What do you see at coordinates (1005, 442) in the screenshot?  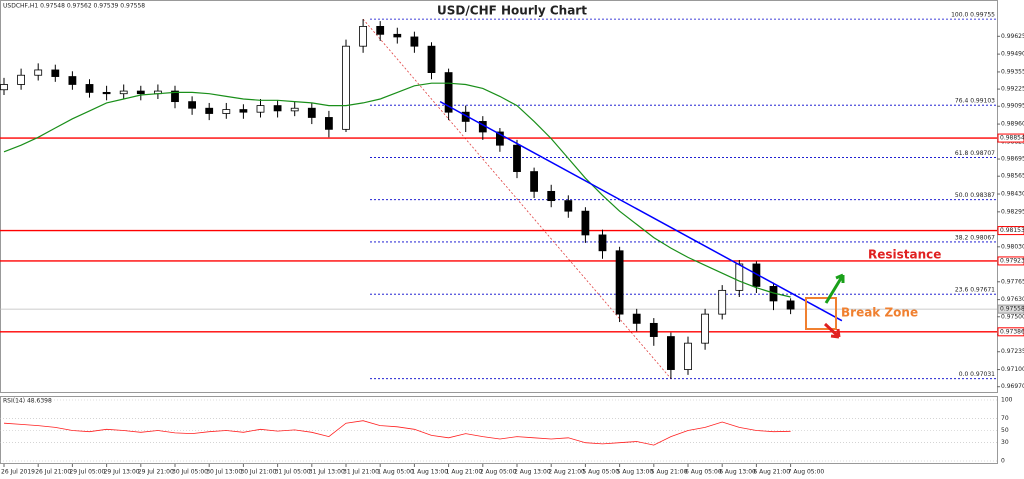 I see `rsi-tick-label: 30` at bounding box center [1005, 442].